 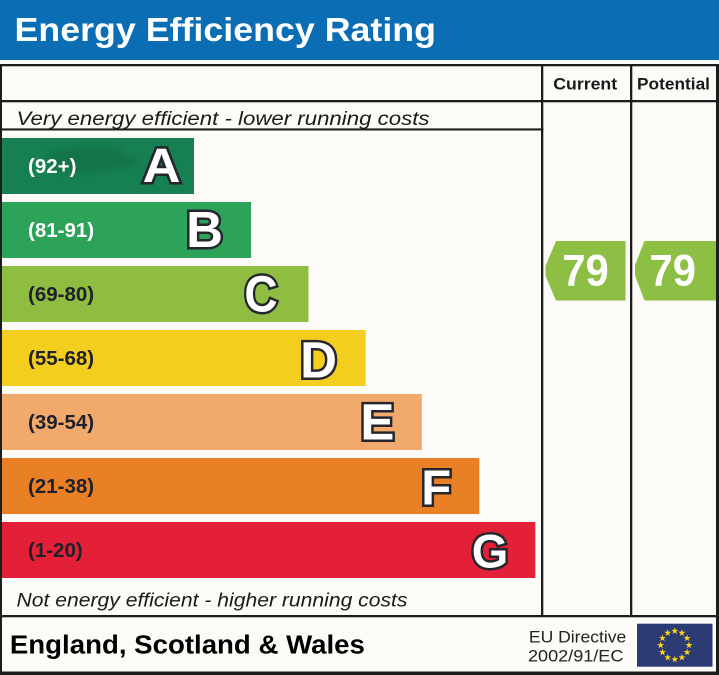 What do you see at coordinates (61, 486) in the screenshot?
I see `svg-text: (21-38)` at bounding box center [61, 486].